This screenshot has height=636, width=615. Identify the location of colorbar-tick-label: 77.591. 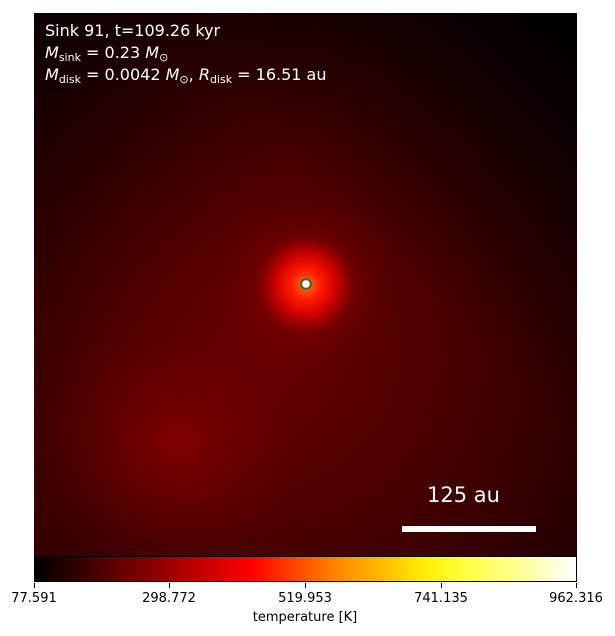
(34, 598).